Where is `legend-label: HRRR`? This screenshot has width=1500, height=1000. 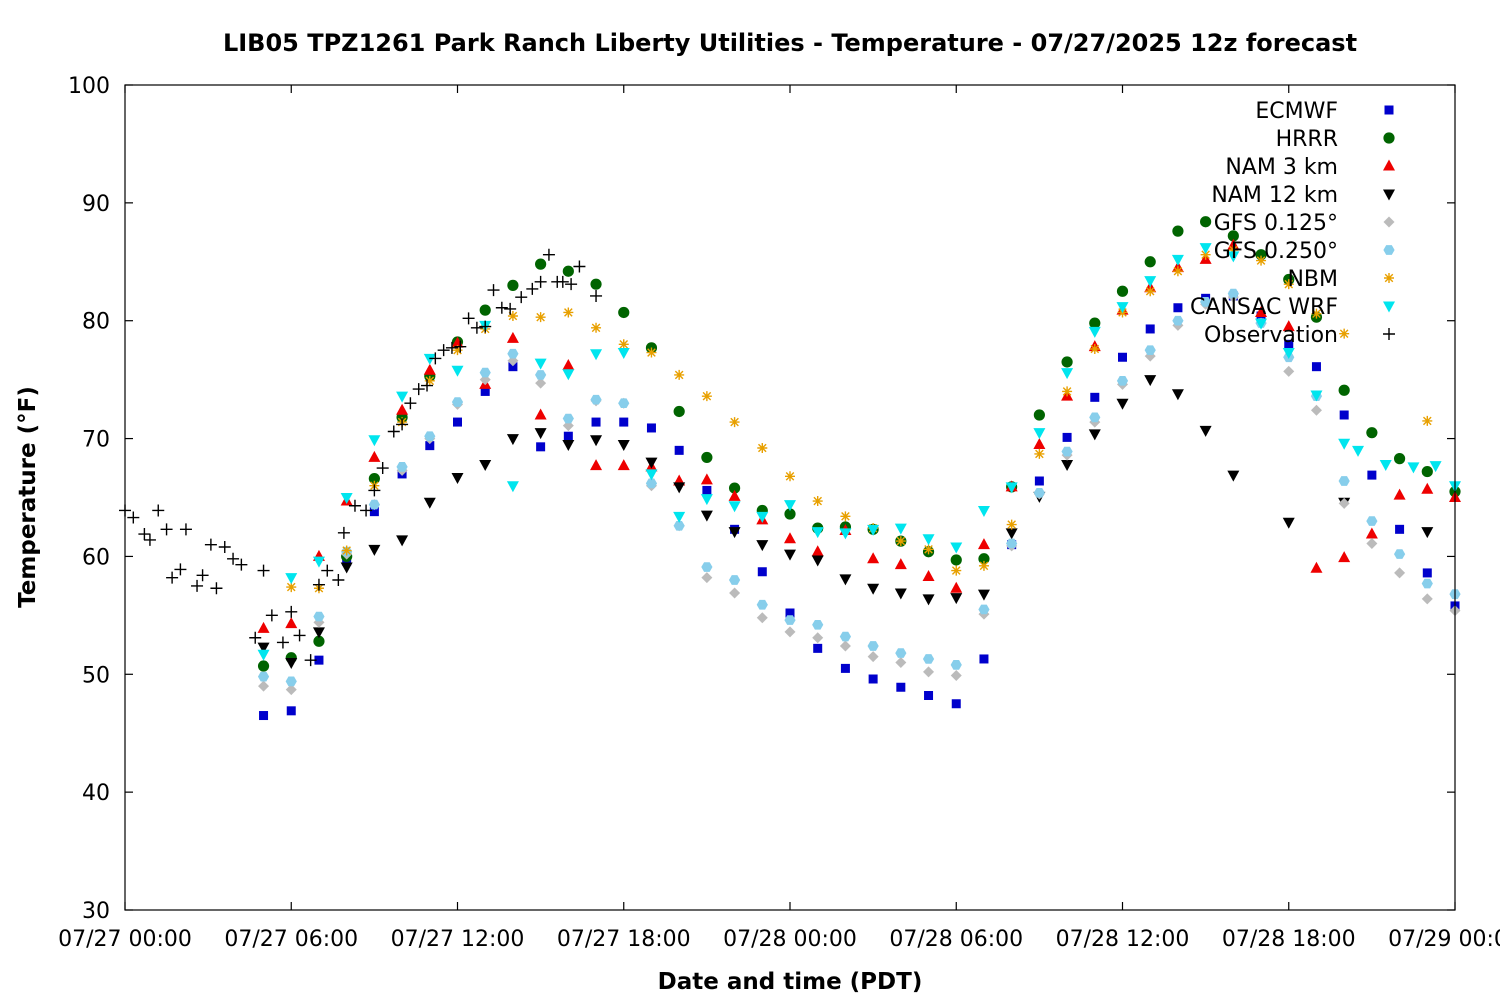 legend-label: HRRR is located at coordinates (1307, 139).